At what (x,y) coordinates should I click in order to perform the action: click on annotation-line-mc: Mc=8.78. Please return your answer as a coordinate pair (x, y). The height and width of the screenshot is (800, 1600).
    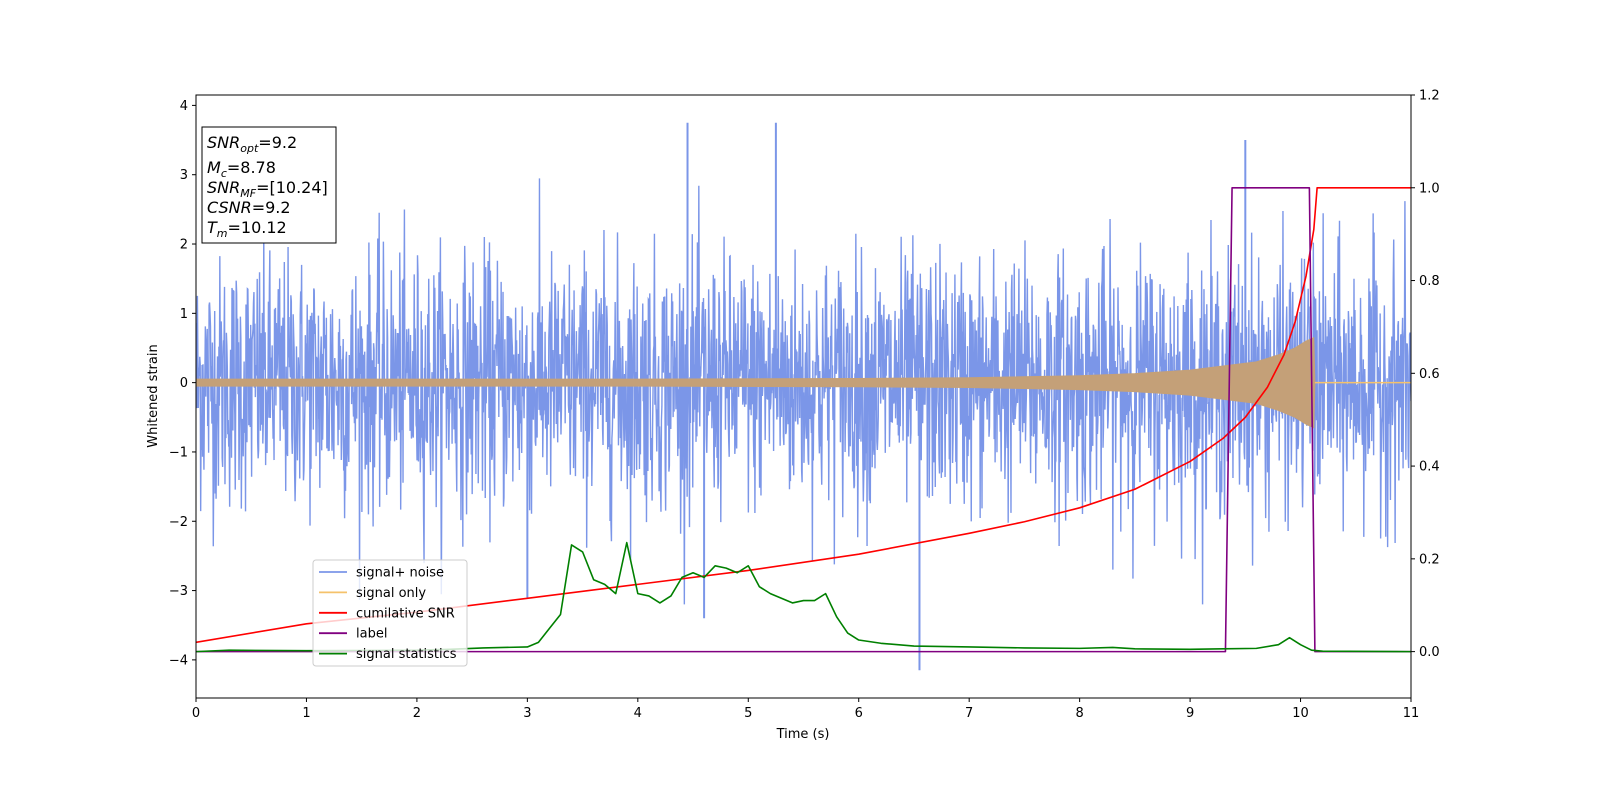
    Looking at the image, I should click on (241, 169).